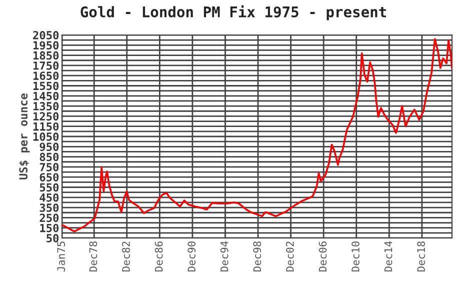 The image size is (467, 284). What do you see at coordinates (49, 147) in the screenshot?
I see `y-tick-label: 950` at bounding box center [49, 147].